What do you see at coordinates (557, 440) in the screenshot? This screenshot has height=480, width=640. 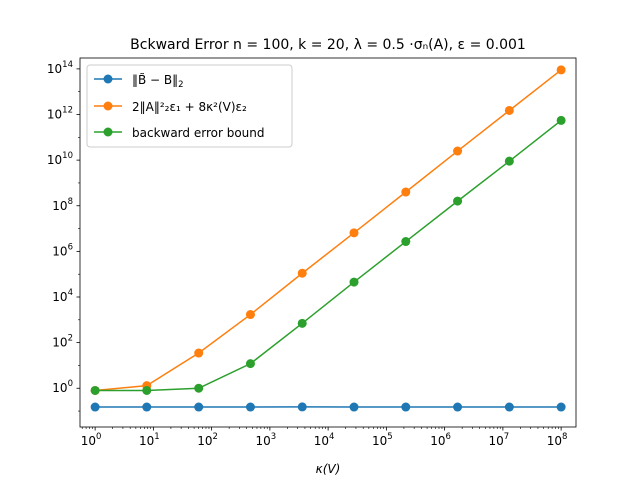 I see `x-tick-label: 10⁸` at bounding box center [557, 440].